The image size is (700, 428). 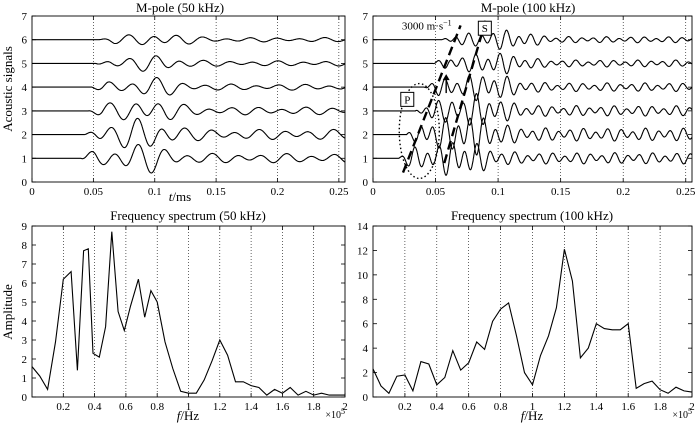 What do you see at coordinates (680, 415) in the screenshot?
I see `spectrum-100khz-multiplier-base: ×10` at bounding box center [680, 415].